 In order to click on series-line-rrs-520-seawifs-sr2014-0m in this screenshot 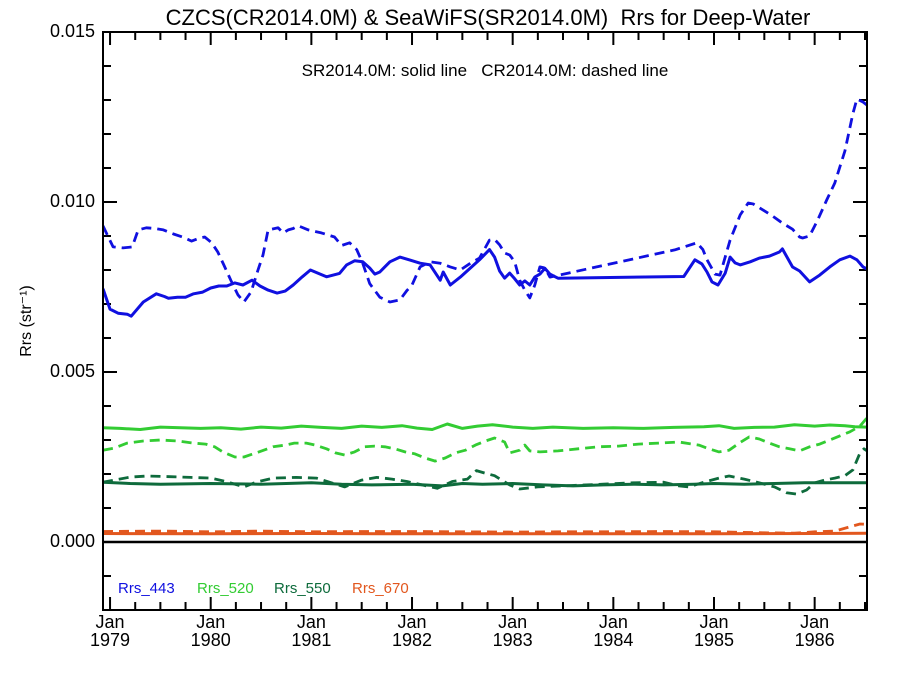, I will do `click(485, 426)`.